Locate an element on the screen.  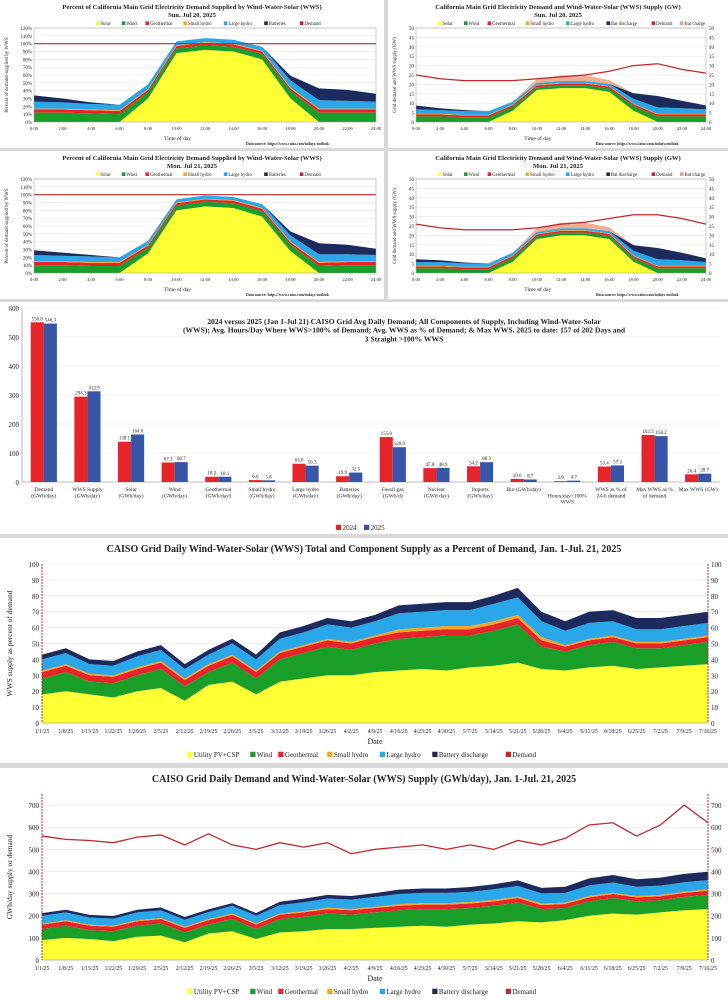
data-label: 6.6 is located at coordinates (255, 477).